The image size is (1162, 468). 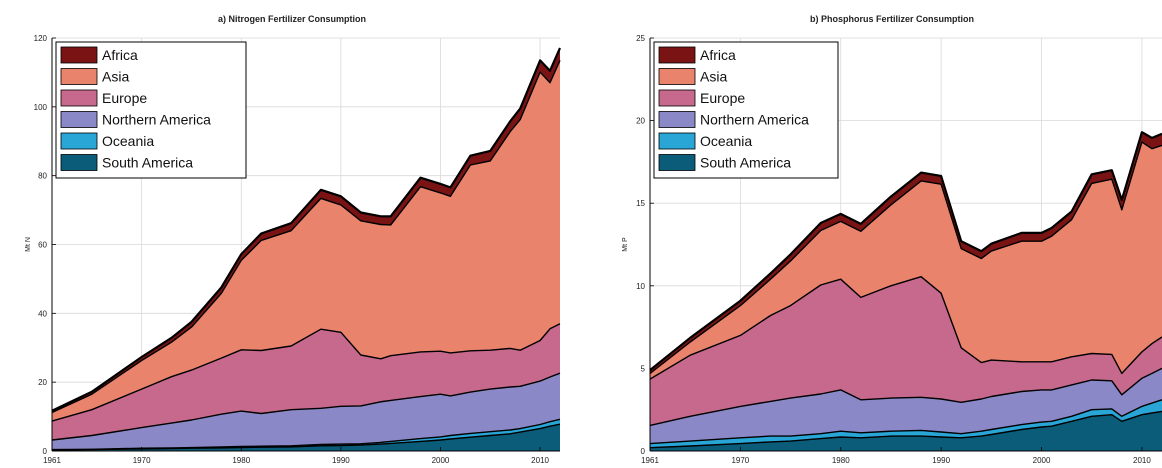 I want to click on y-tick-label: 60, so click(x=42, y=245).